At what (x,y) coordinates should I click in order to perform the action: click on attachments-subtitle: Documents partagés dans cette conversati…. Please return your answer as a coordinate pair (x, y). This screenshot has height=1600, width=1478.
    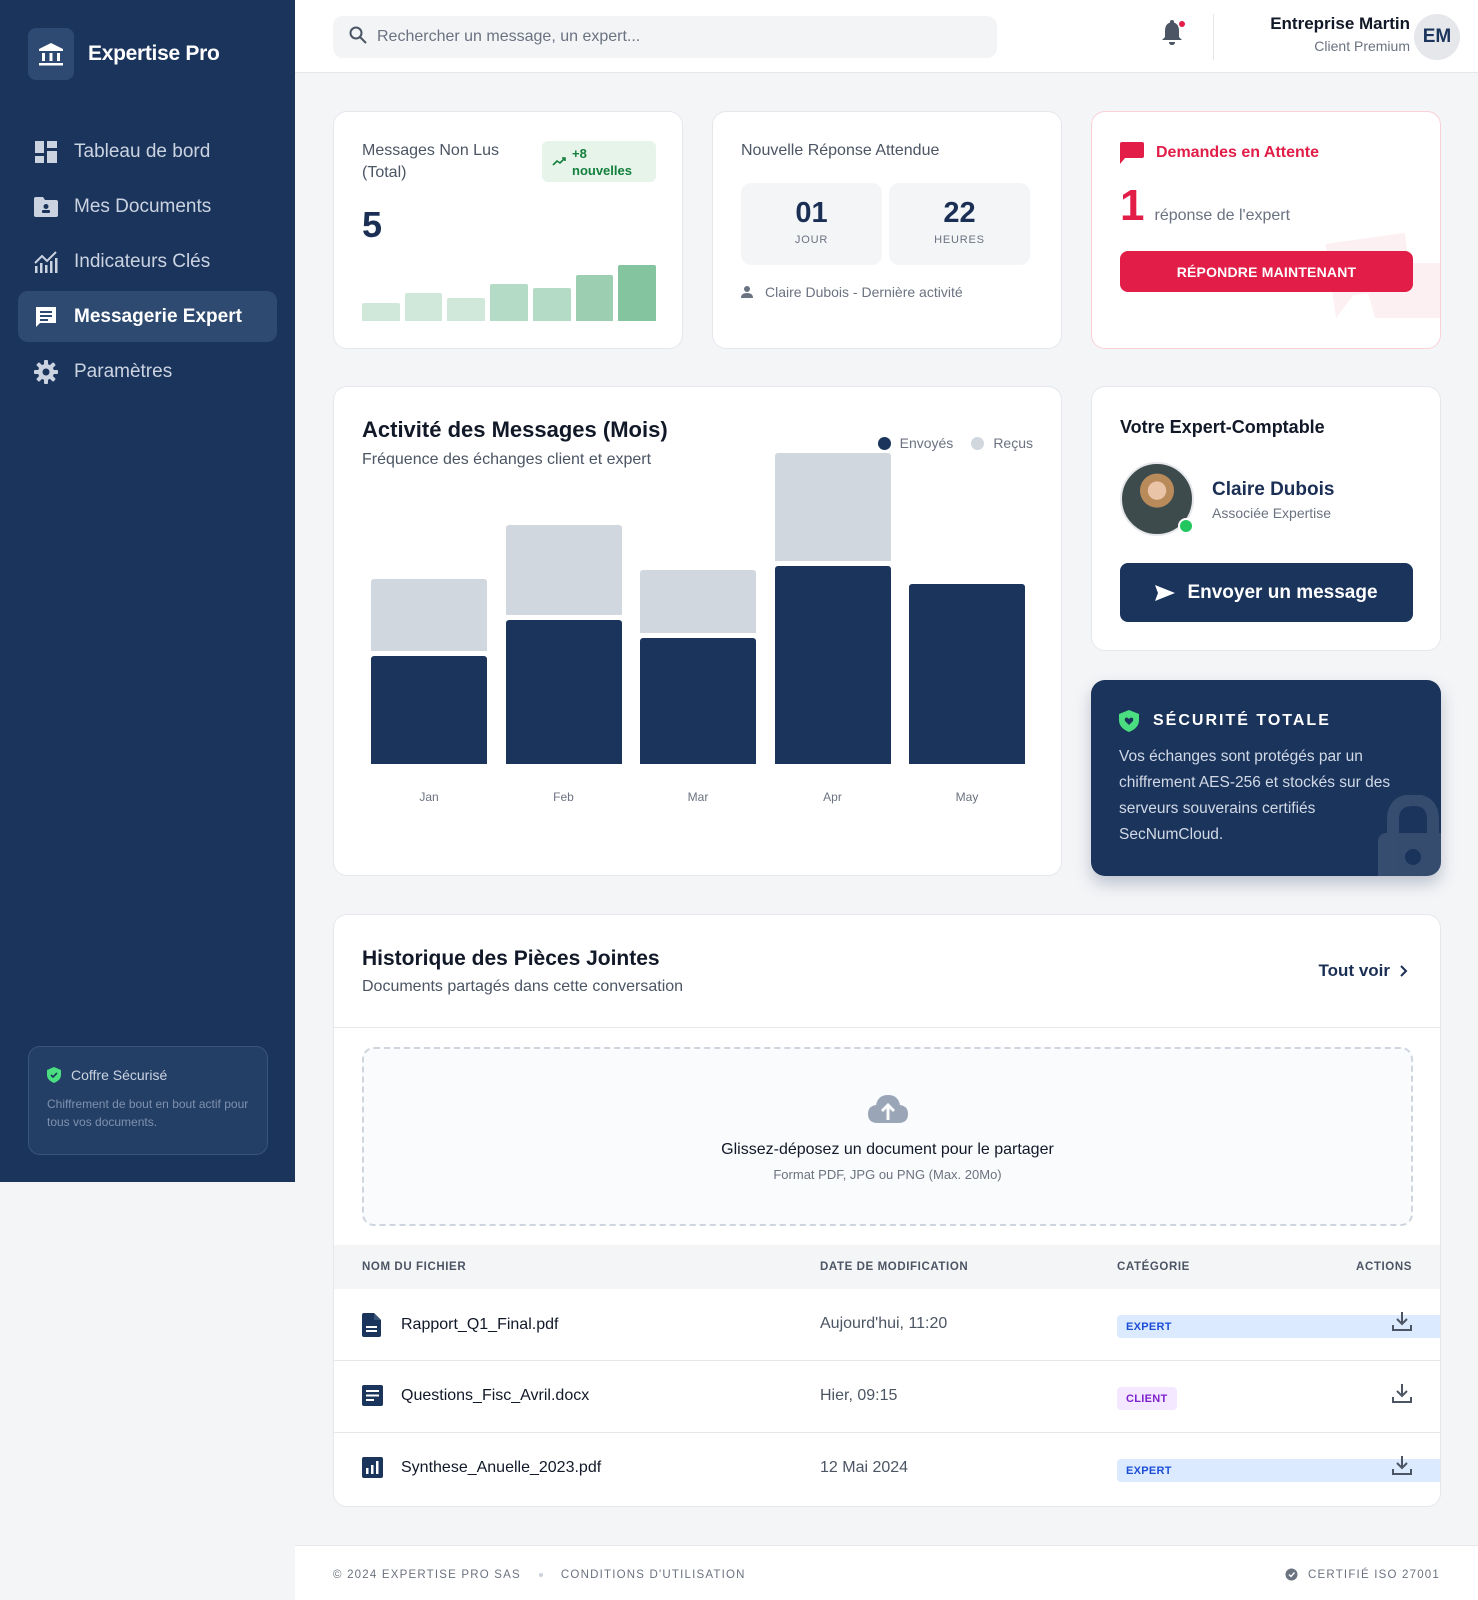
    Looking at the image, I should click on (523, 986).